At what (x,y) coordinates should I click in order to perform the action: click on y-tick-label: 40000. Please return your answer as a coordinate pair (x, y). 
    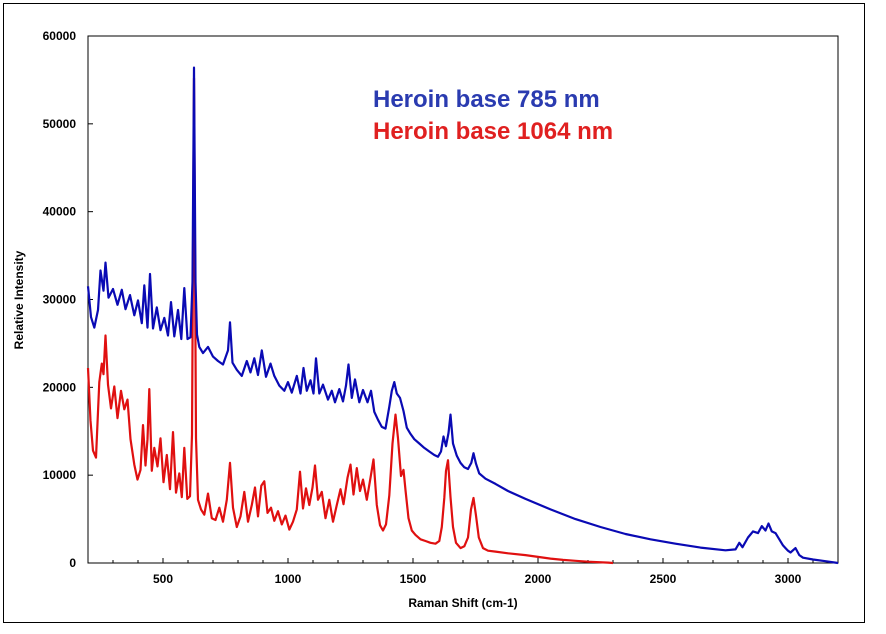
    Looking at the image, I should click on (60, 212).